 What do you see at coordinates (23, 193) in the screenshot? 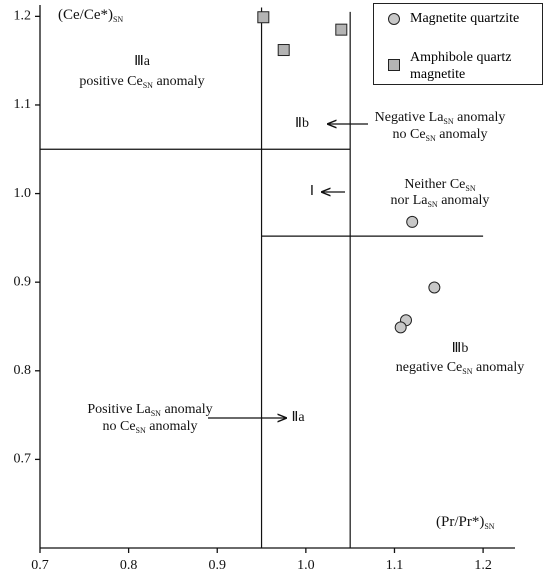
I see `y-tick-label: 1.0` at bounding box center [23, 193].